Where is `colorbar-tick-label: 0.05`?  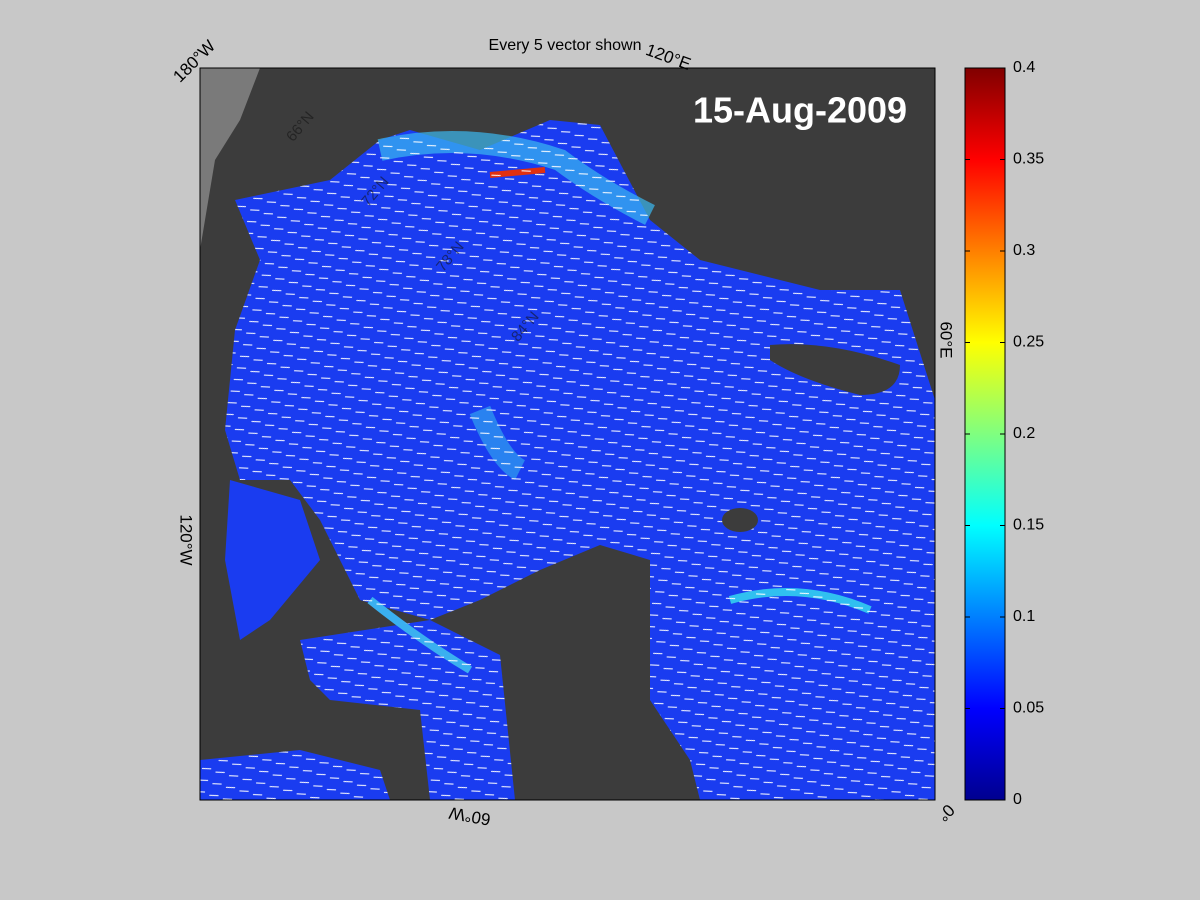 colorbar-tick-label: 0.05 is located at coordinates (1028, 708).